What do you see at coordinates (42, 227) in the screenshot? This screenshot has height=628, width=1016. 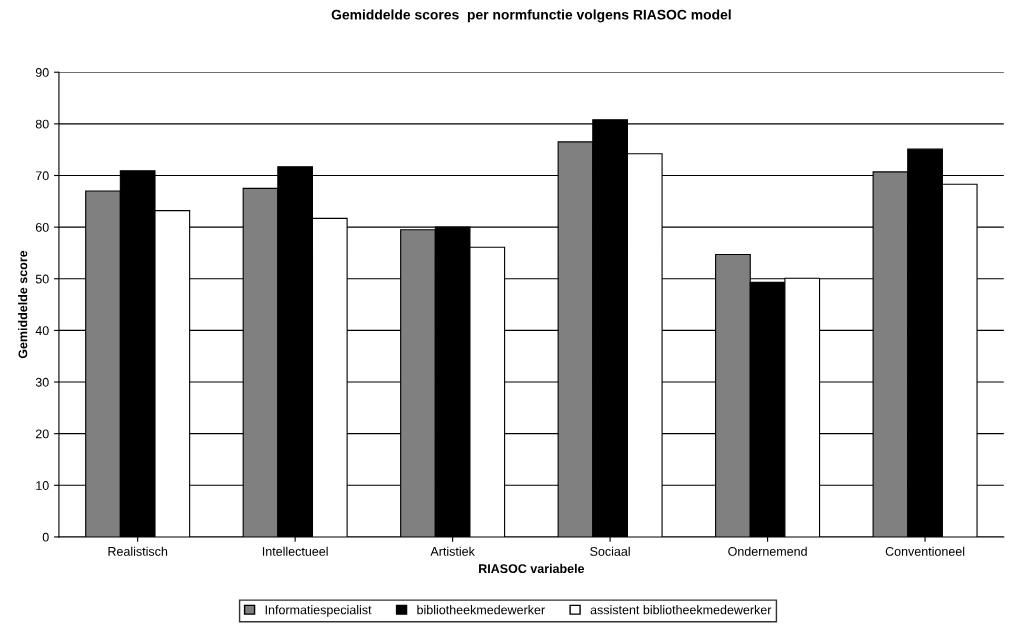 I see `y-tick-label: 60` at bounding box center [42, 227].